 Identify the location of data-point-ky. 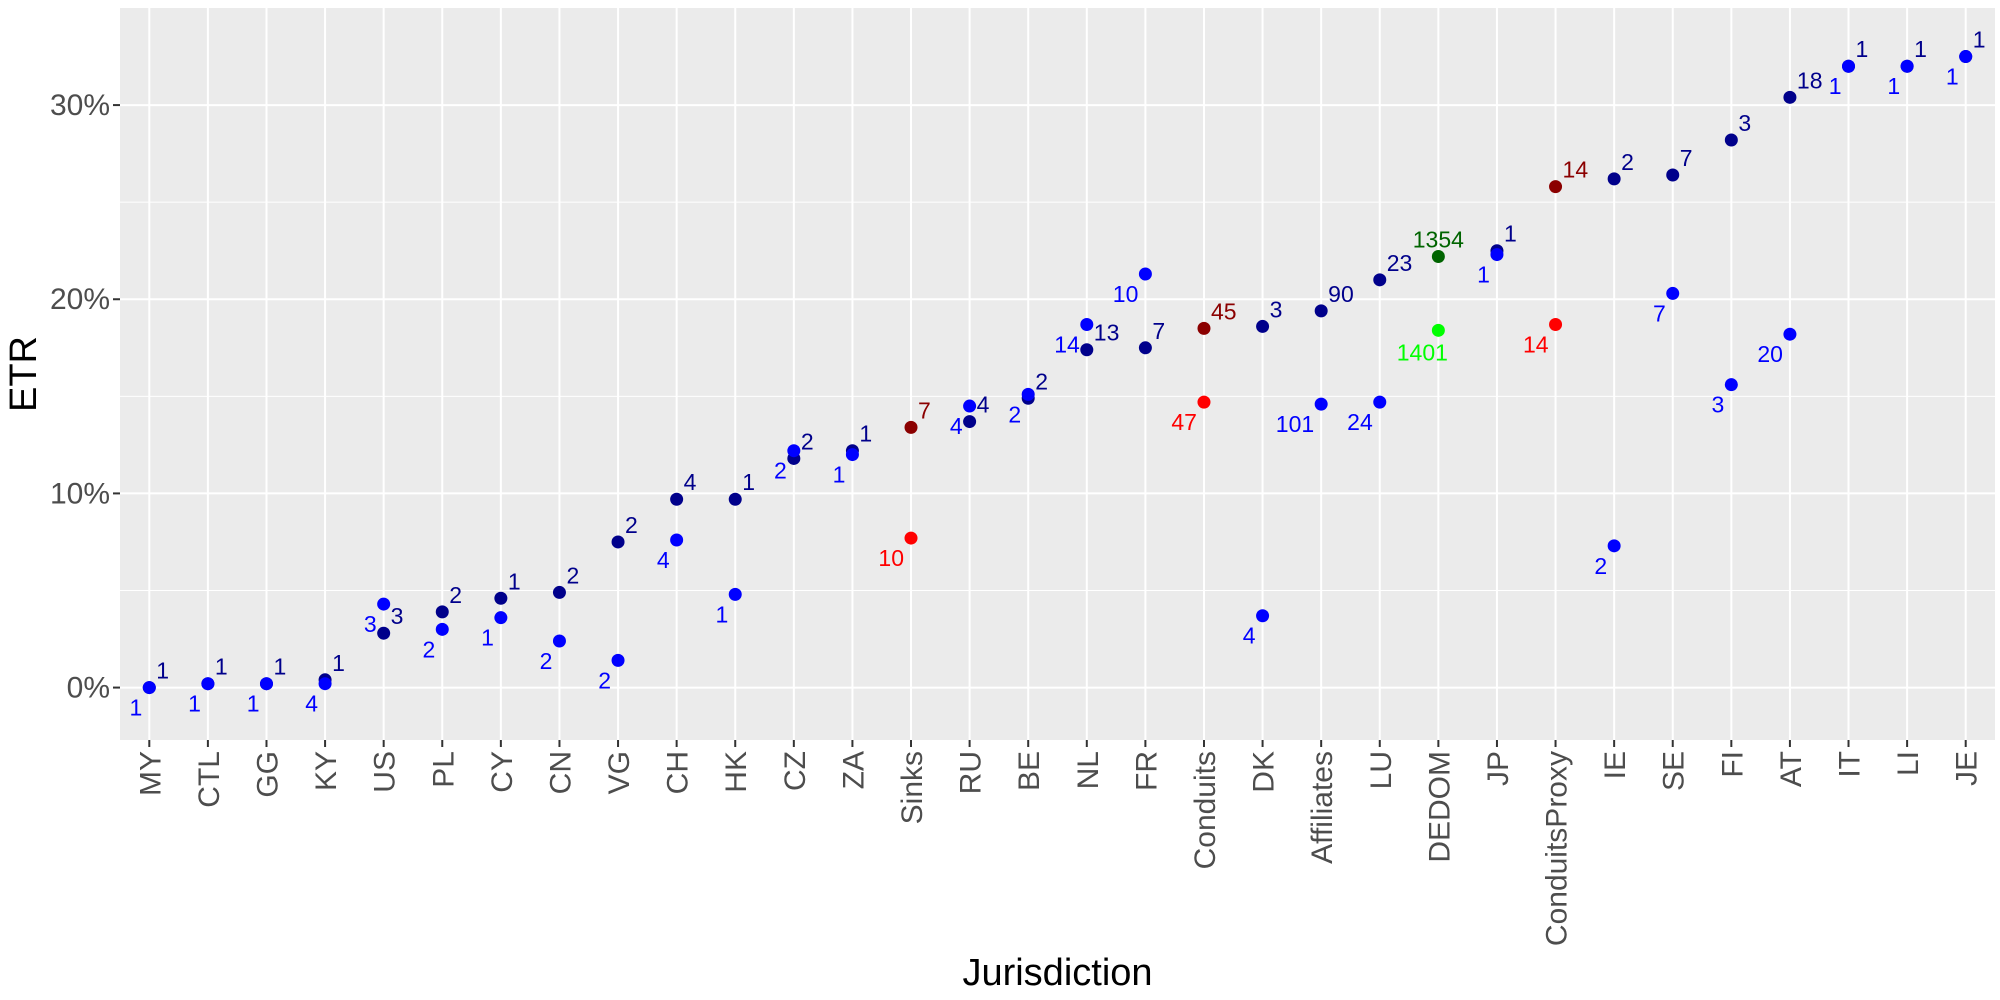
(325, 684).